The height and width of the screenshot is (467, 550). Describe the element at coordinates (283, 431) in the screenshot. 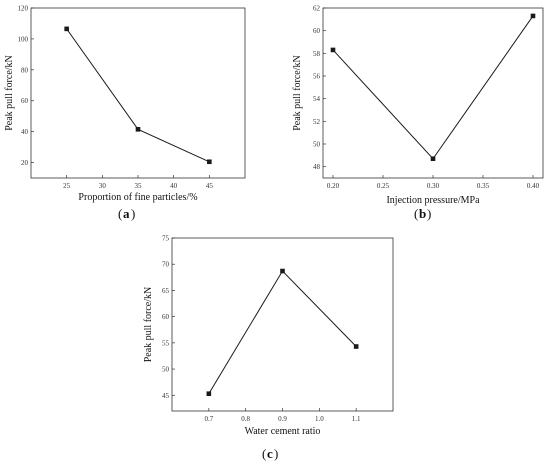

I see `panel-c-x-axis-title: Water cement ratio` at that location.